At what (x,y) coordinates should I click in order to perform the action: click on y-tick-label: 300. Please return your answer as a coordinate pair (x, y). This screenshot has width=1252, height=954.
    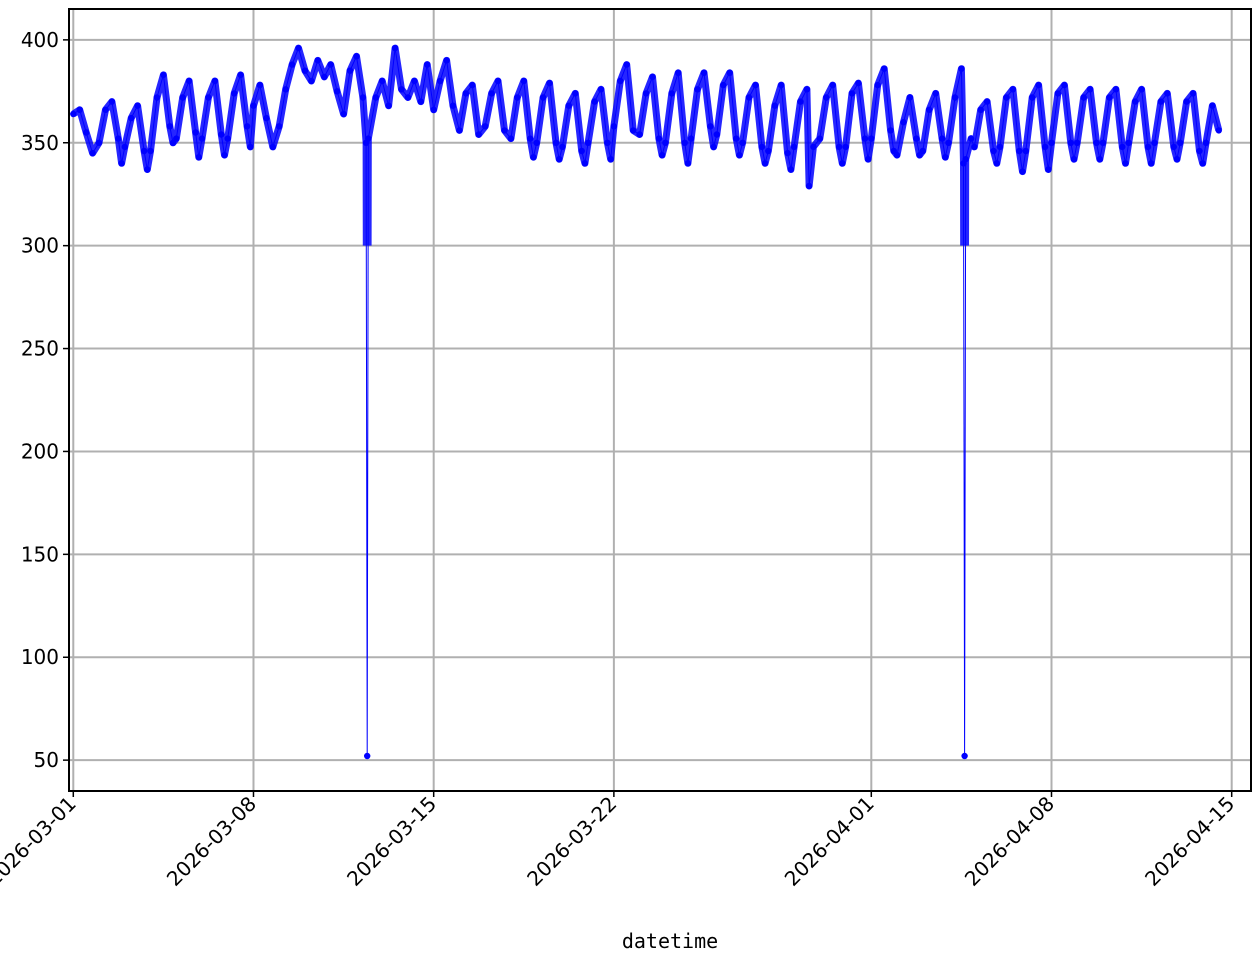
    Looking at the image, I should click on (40, 246).